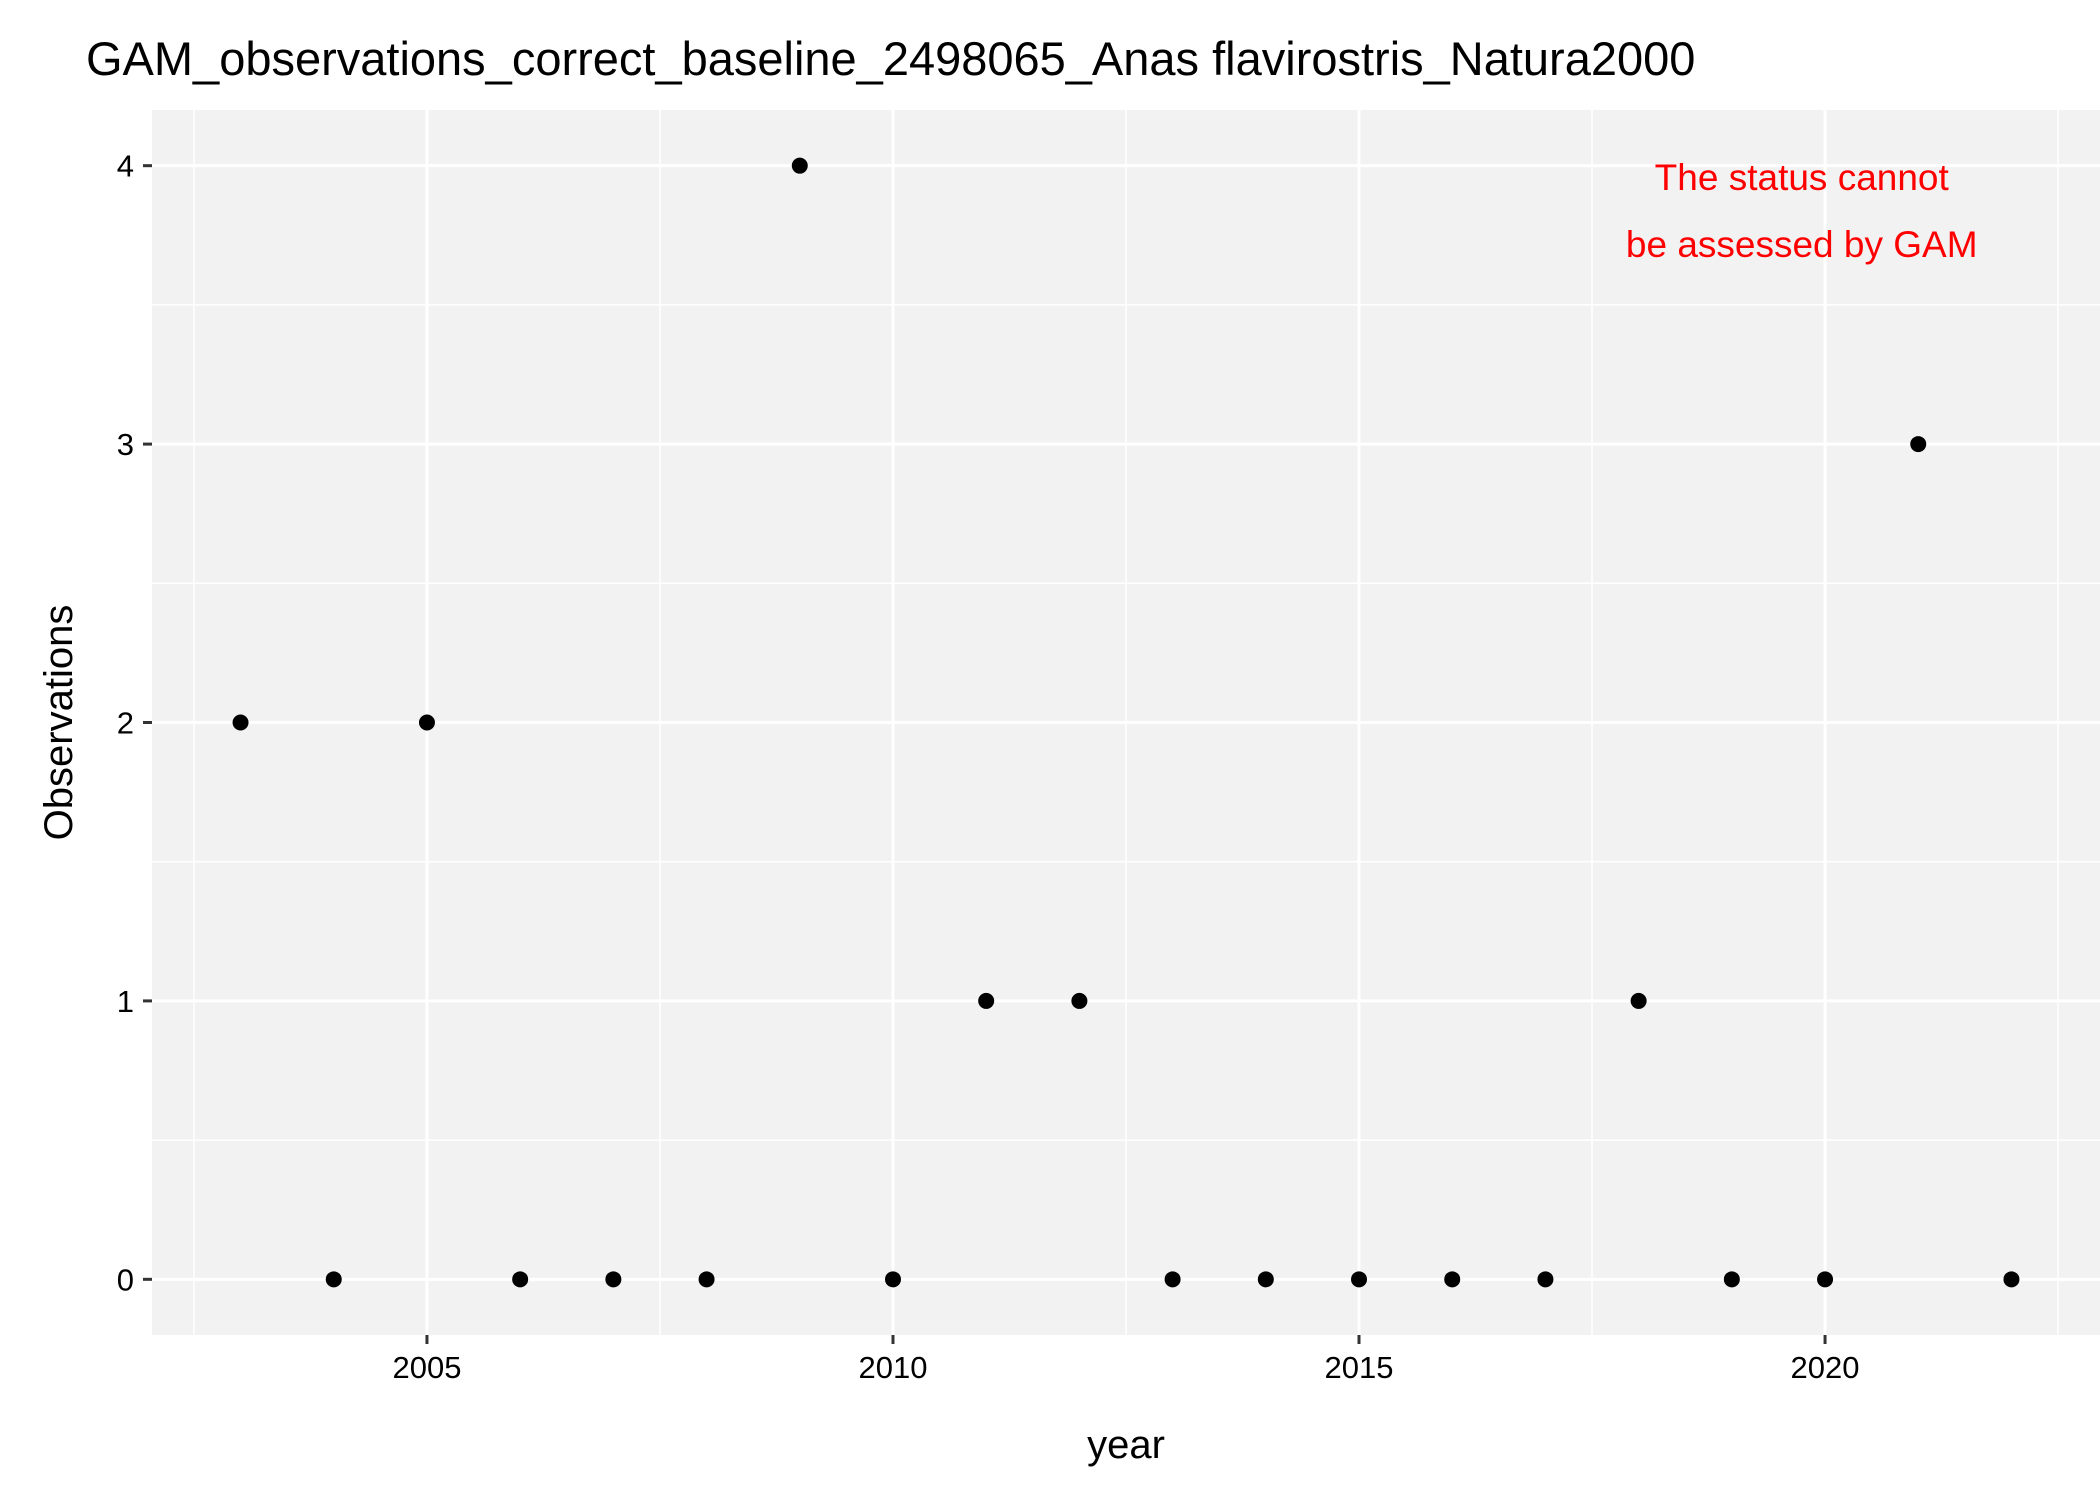 This screenshot has width=2100, height=1499. What do you see at coordinates (1802, 211) in the screenshot?
I see `status-annotation: The status cannot be assessed by GAM` at bounding box center [1802, 211].